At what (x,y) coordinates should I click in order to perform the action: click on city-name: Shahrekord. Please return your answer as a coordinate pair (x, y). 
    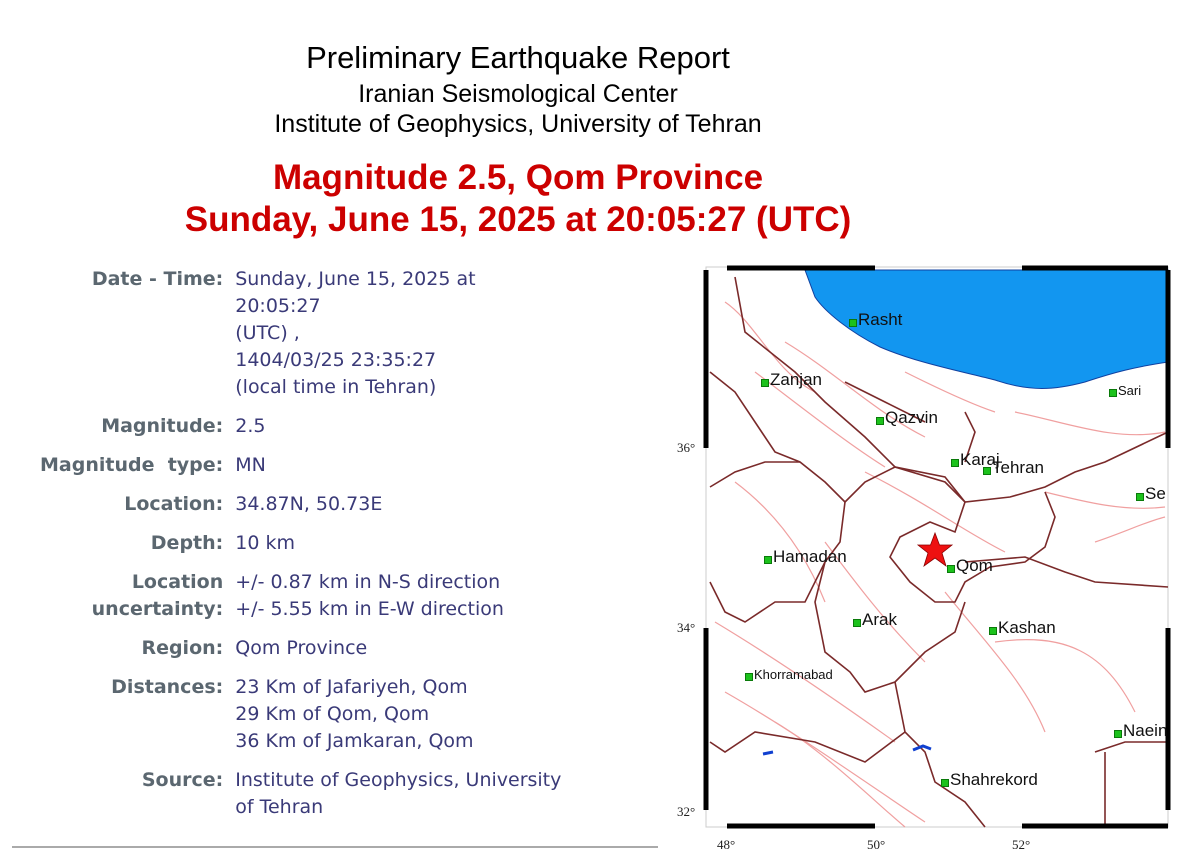
    Looking at the image, I should click on (994, 779).